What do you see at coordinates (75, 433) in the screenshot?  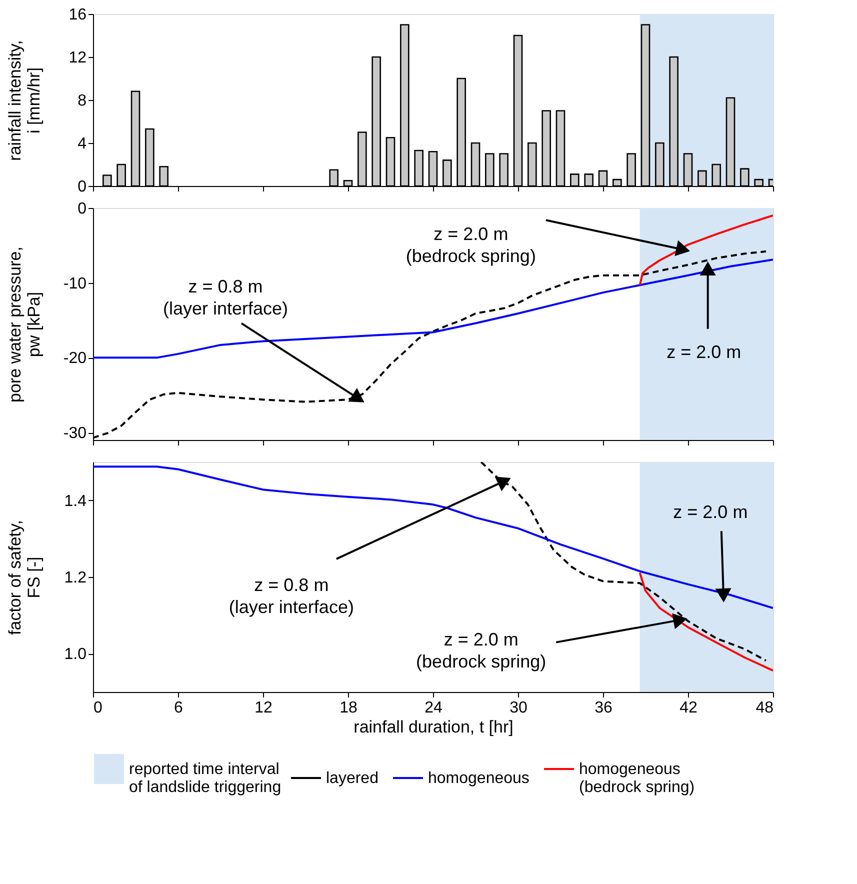 I see `y-tick-label: -30` at bounding box center [75, 433].